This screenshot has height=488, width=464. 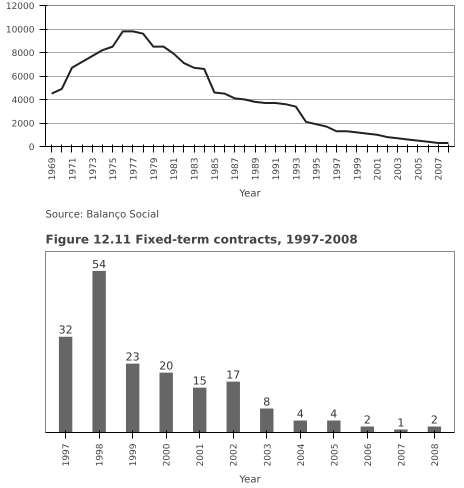 I want to click on x-tick-label: 1998, so click(x=101, y=454).